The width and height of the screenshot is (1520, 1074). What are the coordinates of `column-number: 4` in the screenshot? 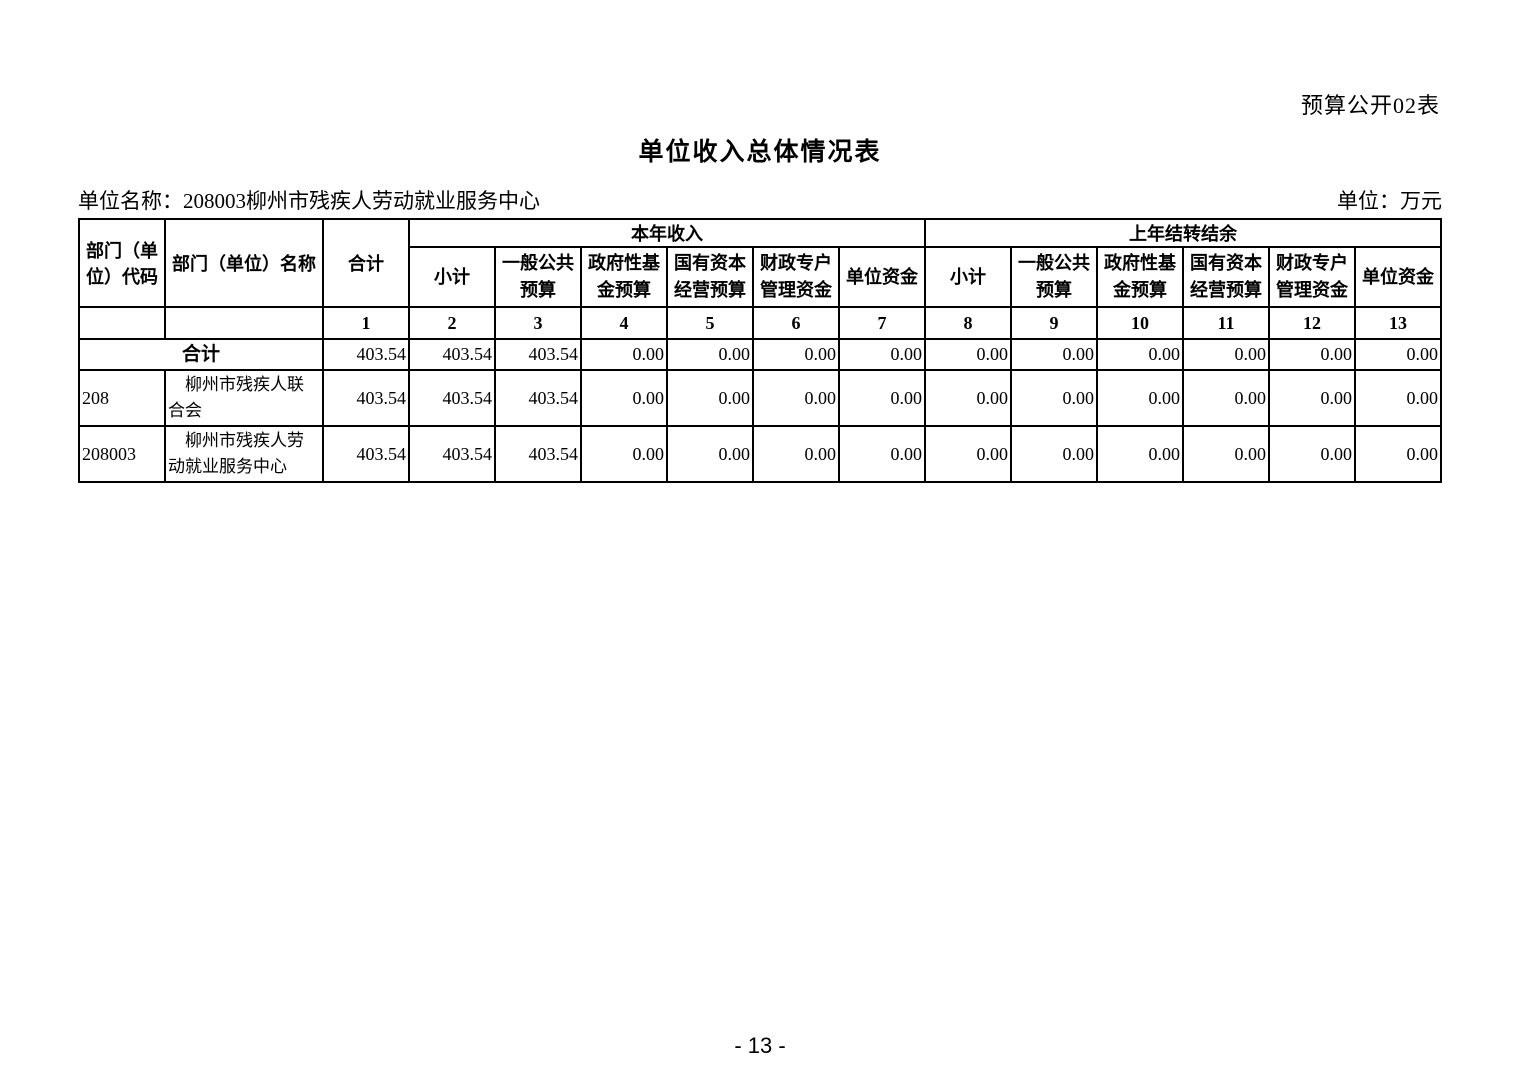 It's located at (624, 323).